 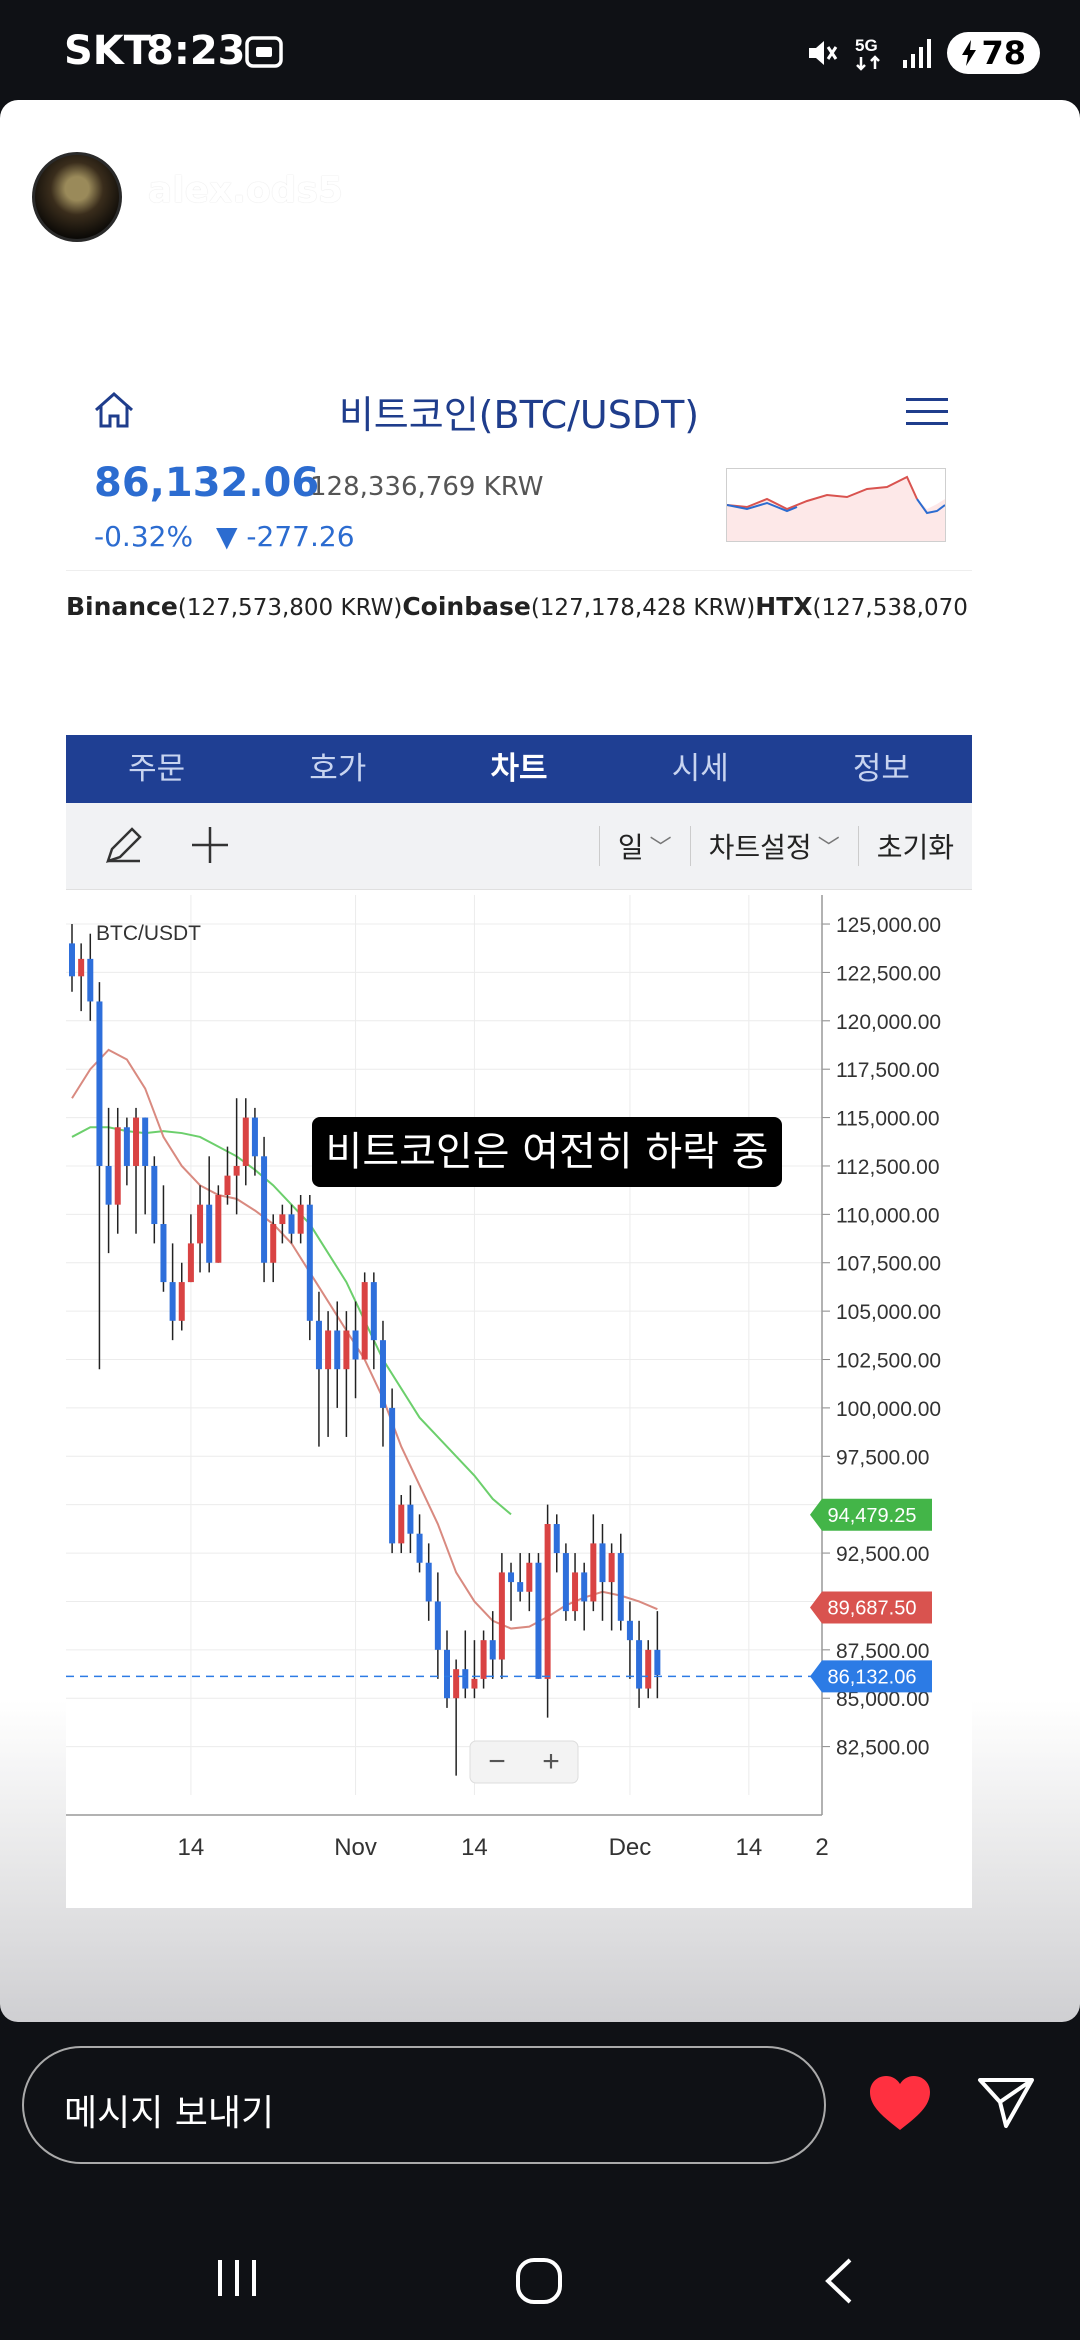 What do you see at coordinates (1006, 2102) in the screenshot?
I see `send-icon` at bounding box center [1006, 2102].